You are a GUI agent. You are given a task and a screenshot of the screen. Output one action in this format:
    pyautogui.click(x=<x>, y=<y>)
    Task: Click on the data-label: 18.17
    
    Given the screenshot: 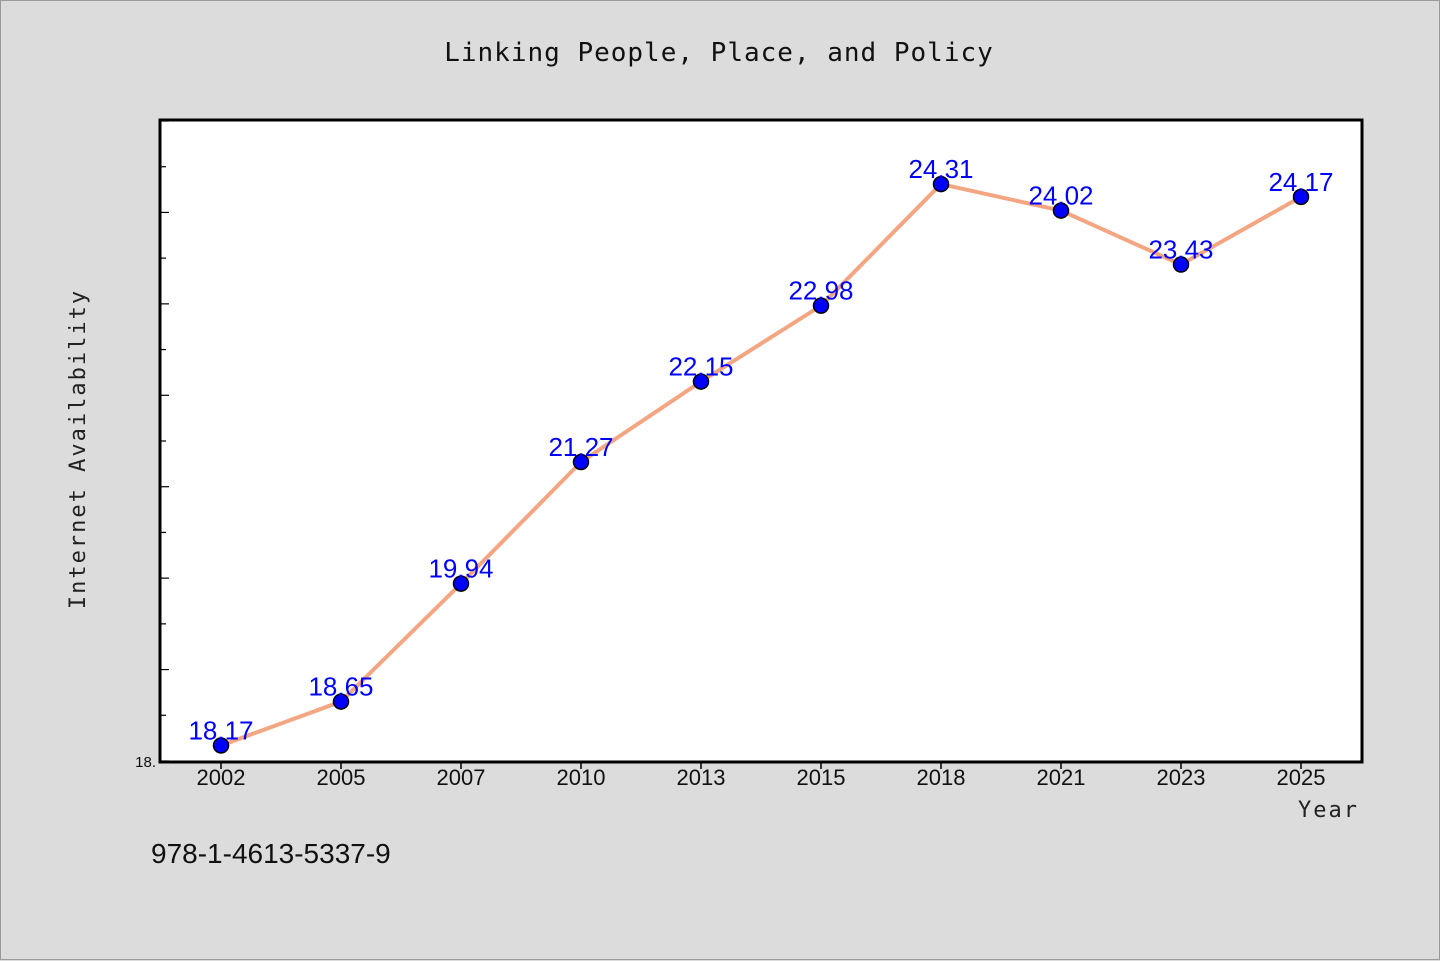 What is the action you would take?
    pyautogui.click(x=220, y=730)
    